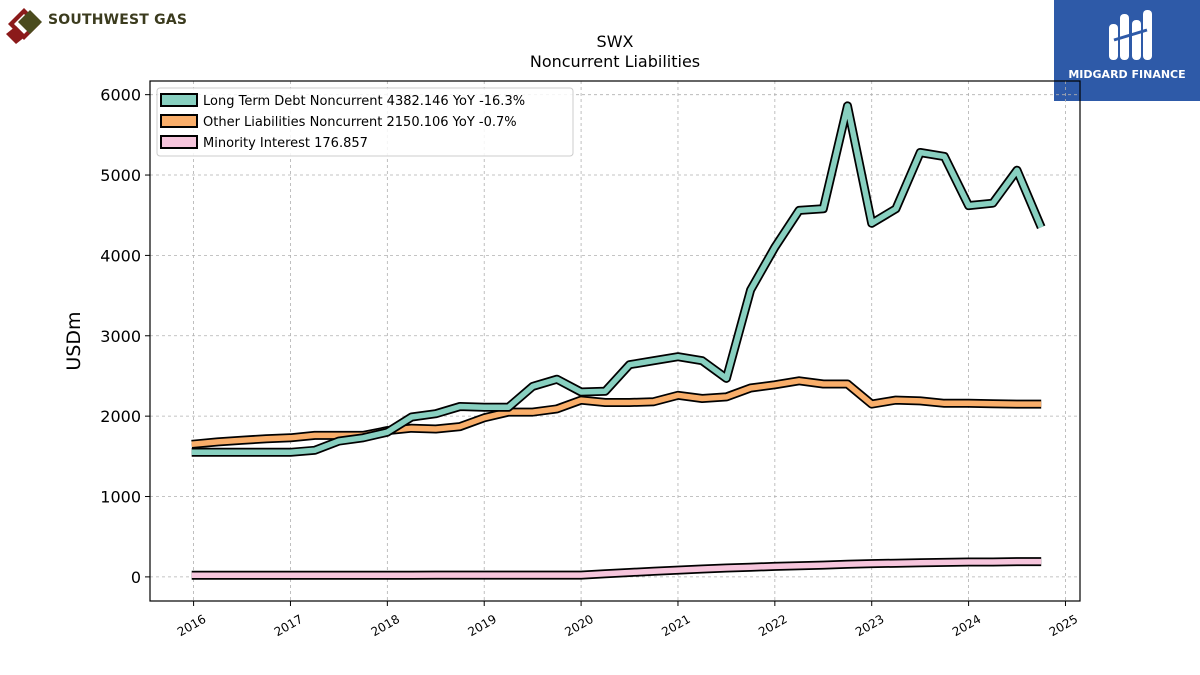  Describe the element at coordinates (1127, 74) in the screenshot. I see `publisher-logo-text: MIDGARD FINANCE` at that location.